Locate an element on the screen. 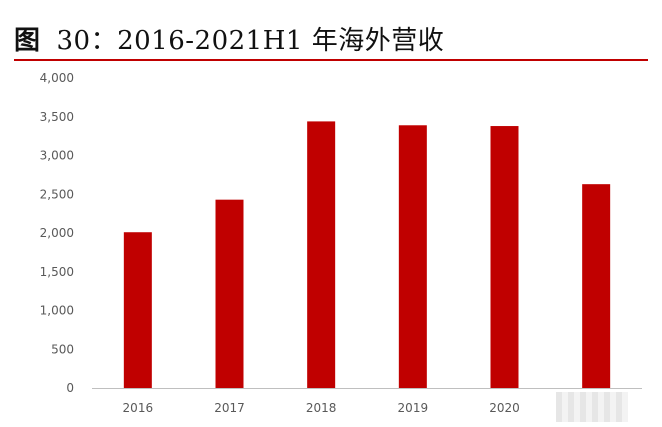  y-tick-label: 1,000 is located at coordinates (57, 311).